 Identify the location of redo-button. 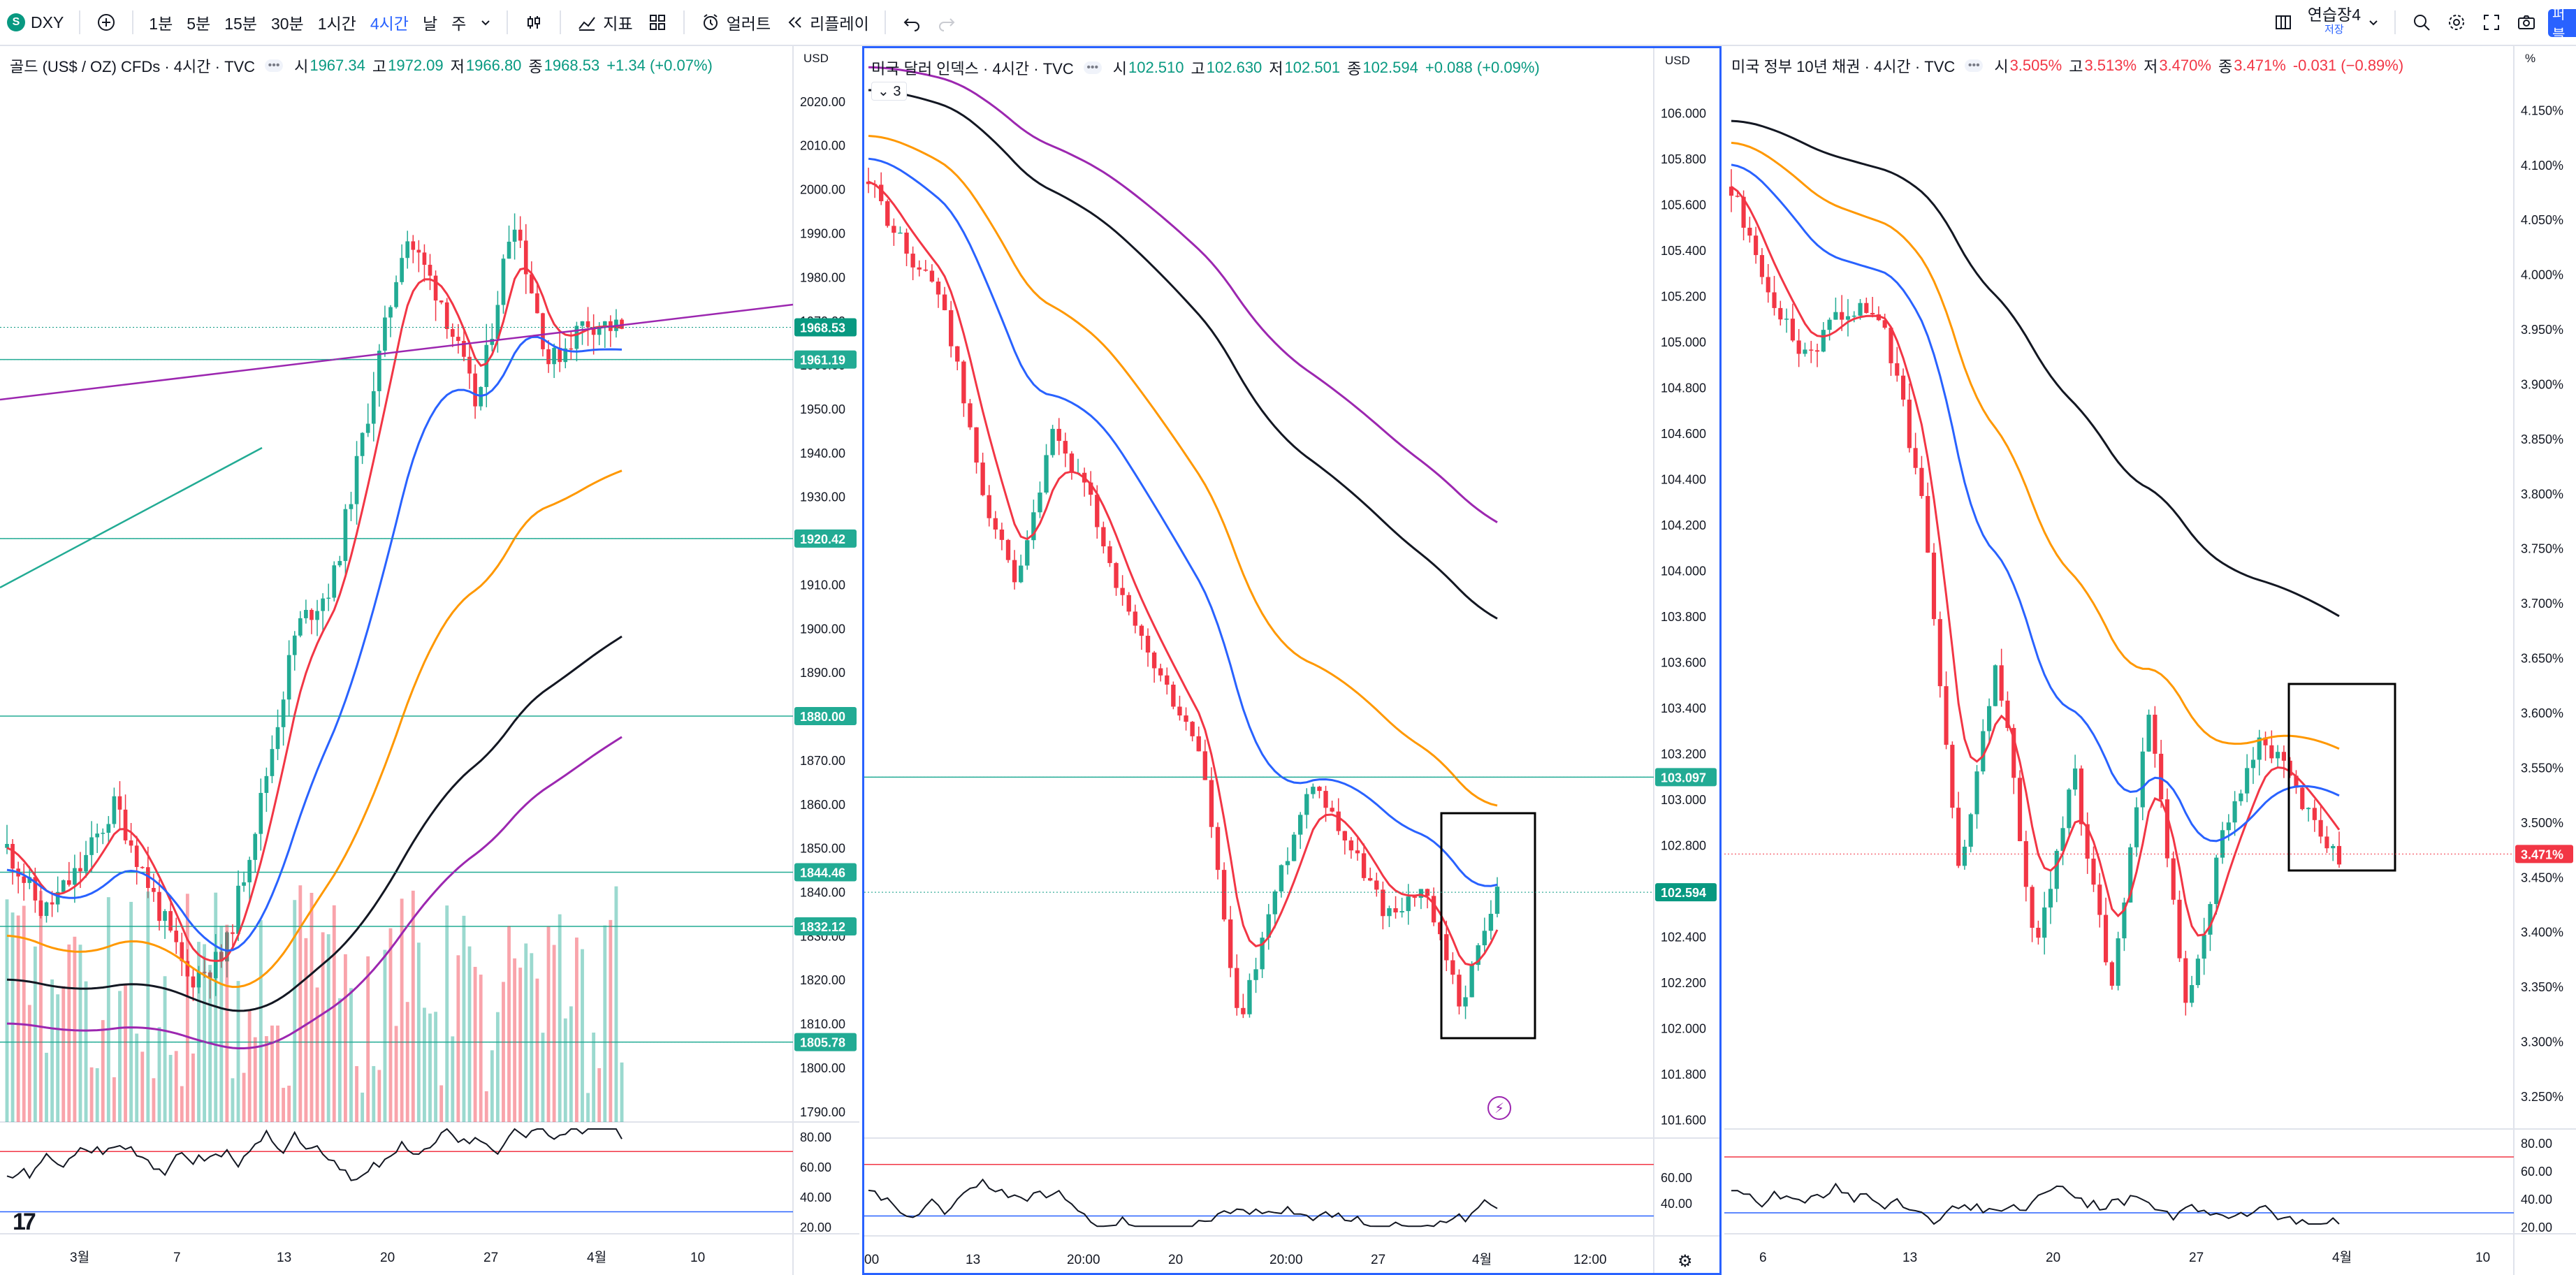
(946, 22).